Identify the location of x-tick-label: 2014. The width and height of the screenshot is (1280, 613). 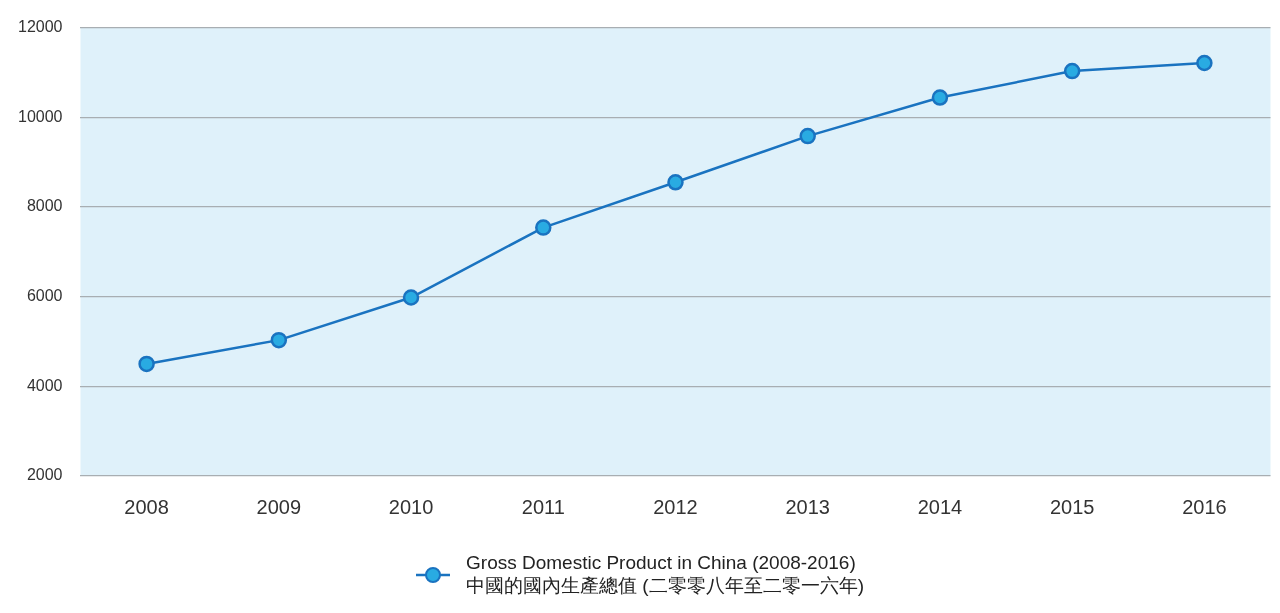
(940, 506).